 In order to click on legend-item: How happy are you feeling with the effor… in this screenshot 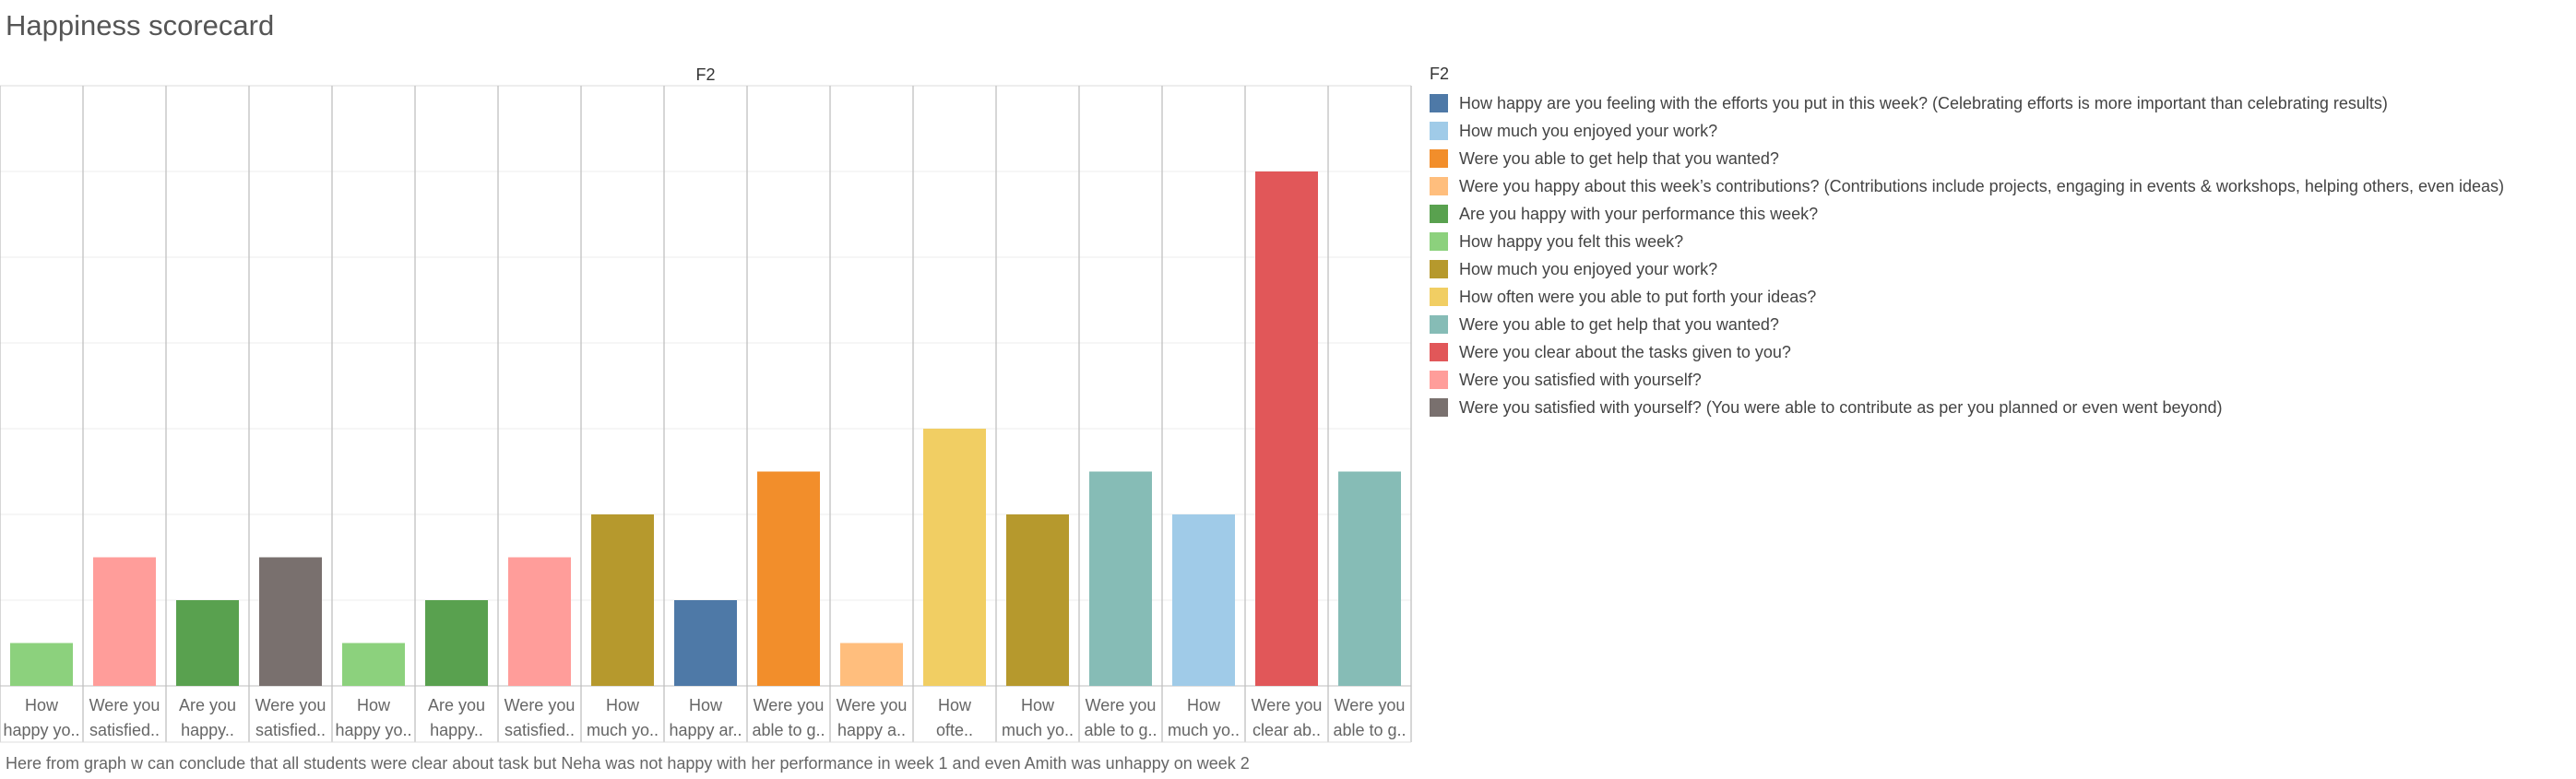, I will do `click(2001, 103)`.